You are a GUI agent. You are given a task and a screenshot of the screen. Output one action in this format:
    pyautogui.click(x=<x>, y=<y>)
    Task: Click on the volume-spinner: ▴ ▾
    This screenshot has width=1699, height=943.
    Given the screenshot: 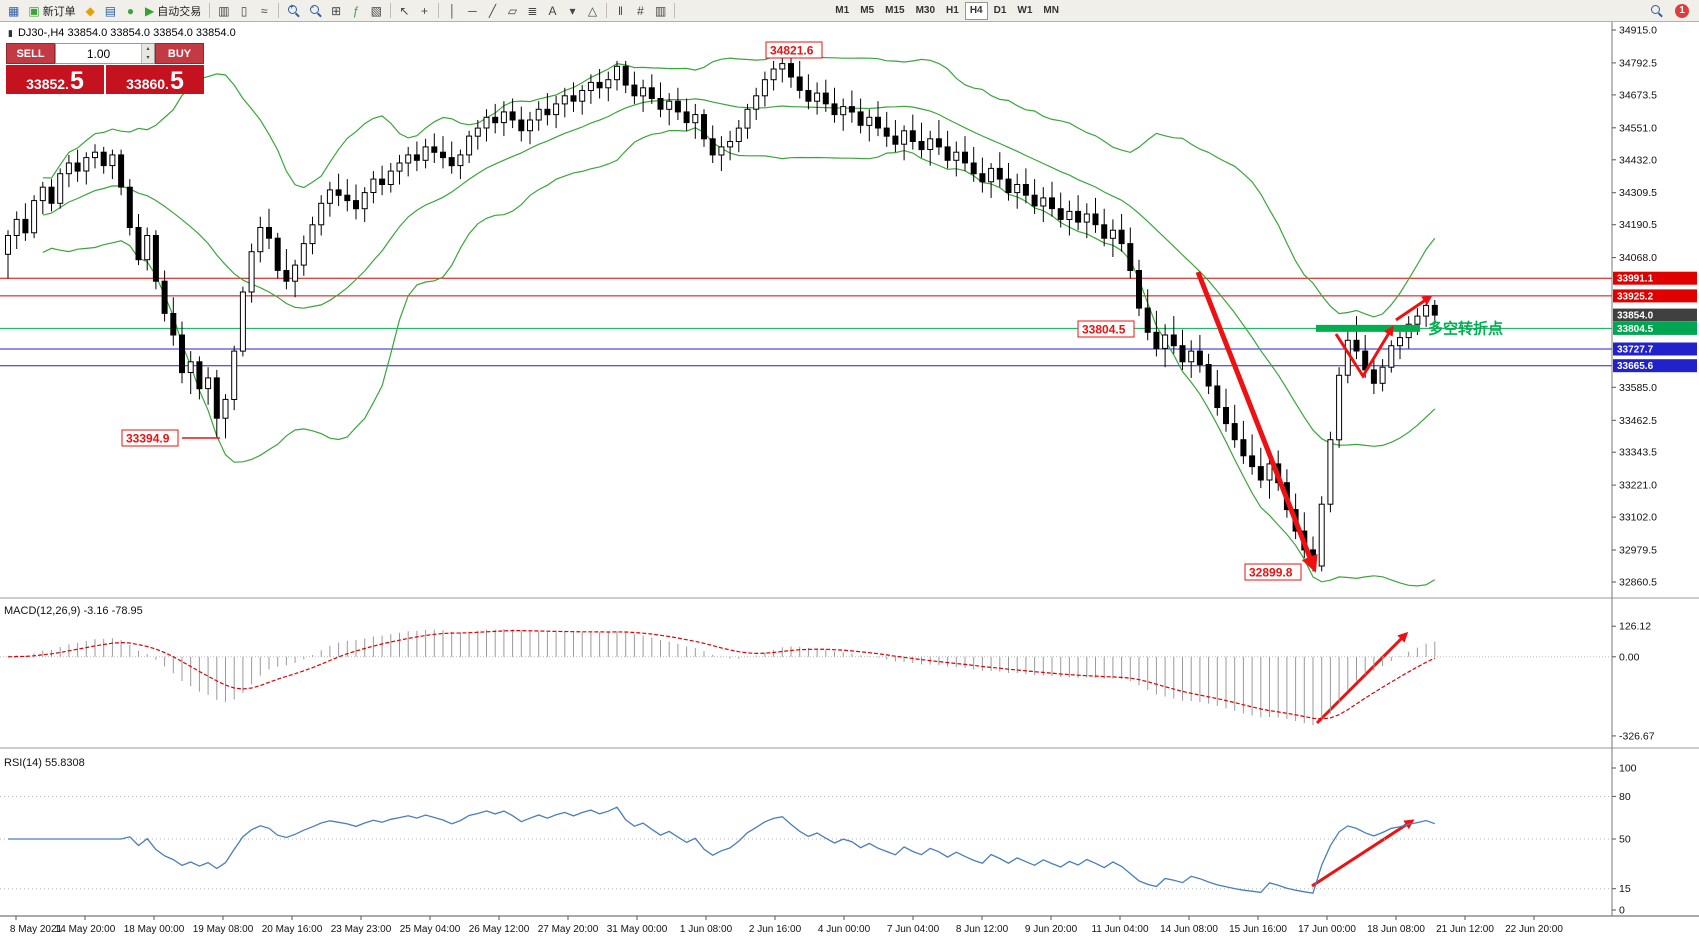 What is the action you would take?
    pyautogui.click(x=147, y=53)
    